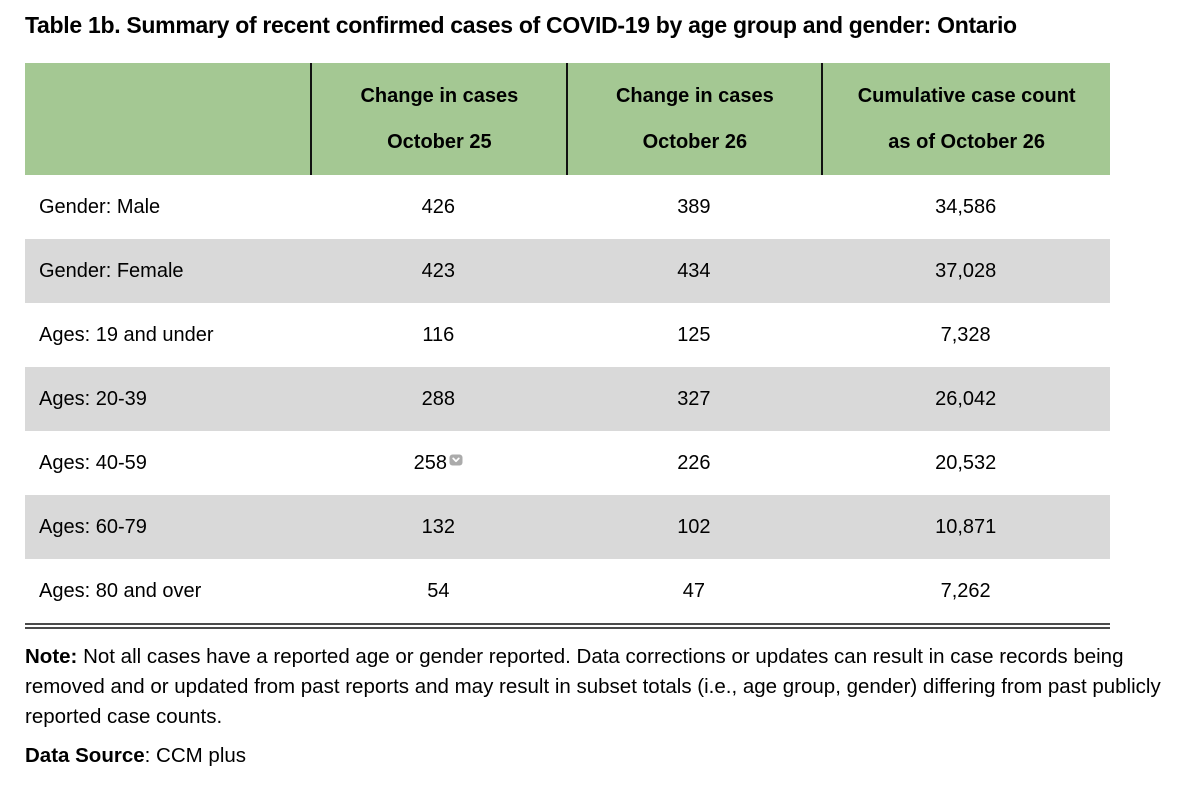 The image size is (1200, 802). I want to click on header-line2: as of October 26, so click(967, 142).